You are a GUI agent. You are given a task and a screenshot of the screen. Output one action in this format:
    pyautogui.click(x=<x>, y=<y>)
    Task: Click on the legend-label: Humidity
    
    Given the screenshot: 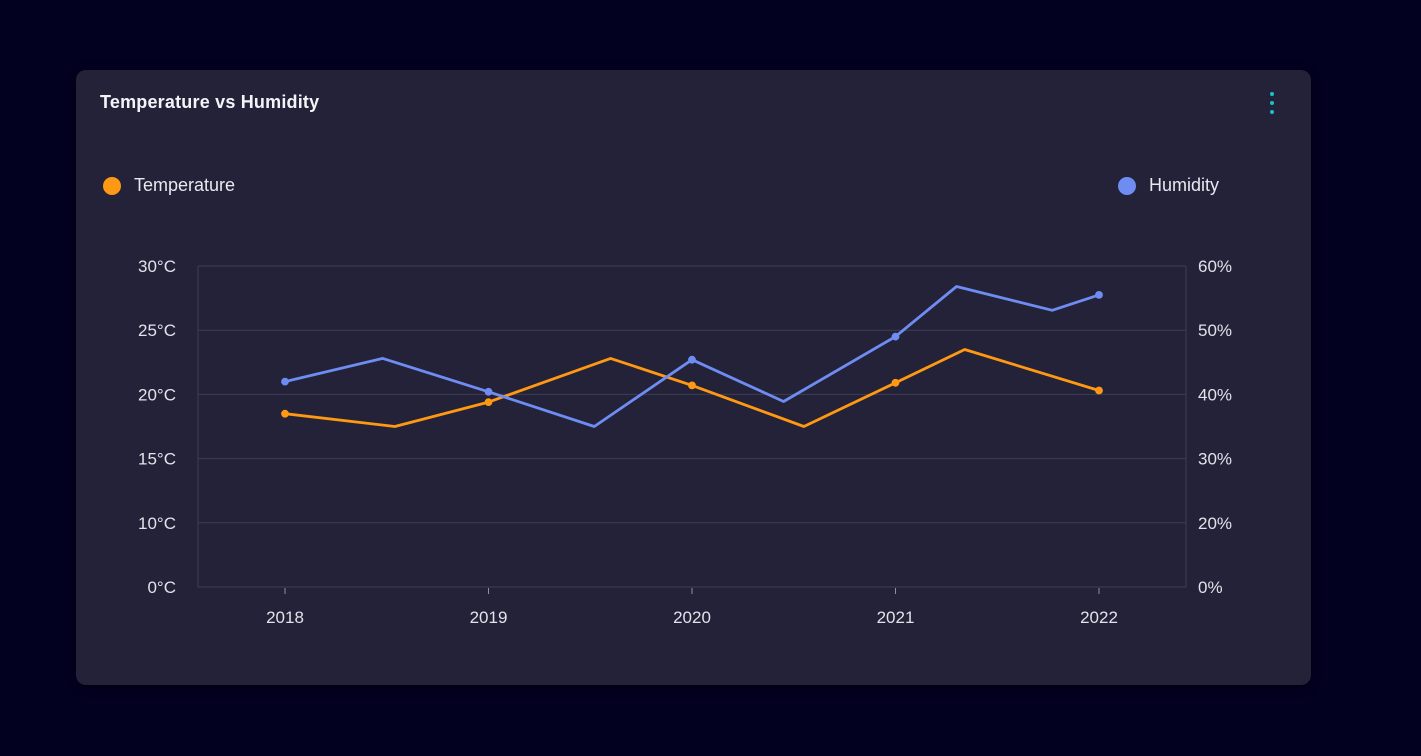 What is the action you would take?
    pyautogui.click(x=1184, y=185)
    